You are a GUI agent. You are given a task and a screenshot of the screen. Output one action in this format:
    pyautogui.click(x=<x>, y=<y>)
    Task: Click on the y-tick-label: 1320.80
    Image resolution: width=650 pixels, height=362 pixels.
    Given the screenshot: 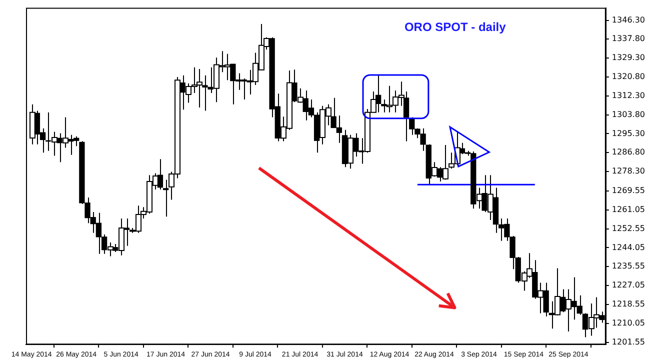 What is the action you would take?
    pyautogui.click(x=629, y=77)
    